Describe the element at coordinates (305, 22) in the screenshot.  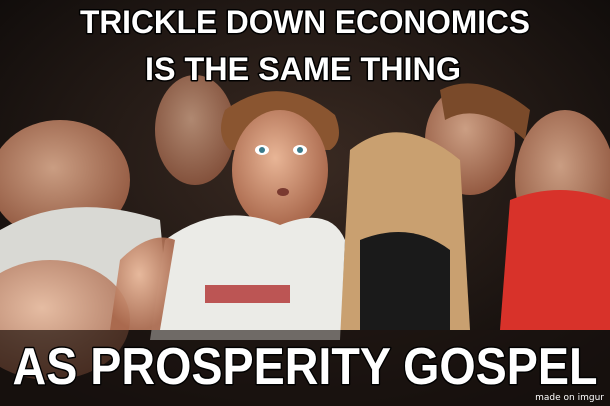
I see `top-text: TRICKLE DOWN ECONOMICS` at that location.